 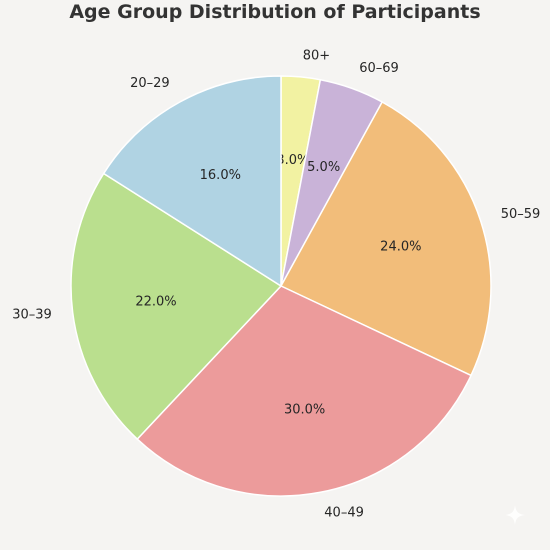 I want to click on slice-label-60-69: 60–69, so click(x=379, y=68).